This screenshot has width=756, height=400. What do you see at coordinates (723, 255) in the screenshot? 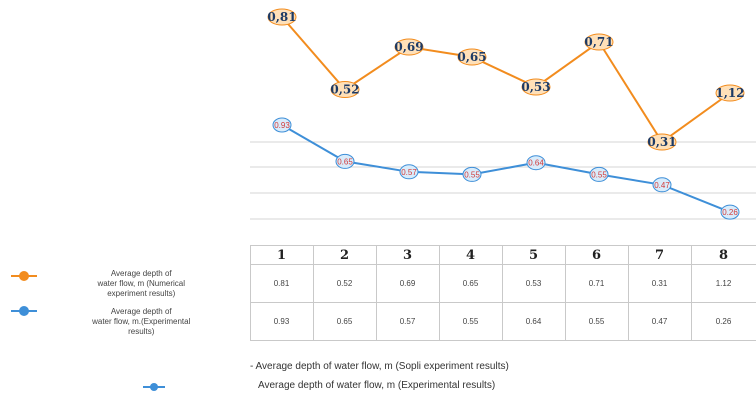
I see `x-header-8: 8` at bounding box center [723, 255].